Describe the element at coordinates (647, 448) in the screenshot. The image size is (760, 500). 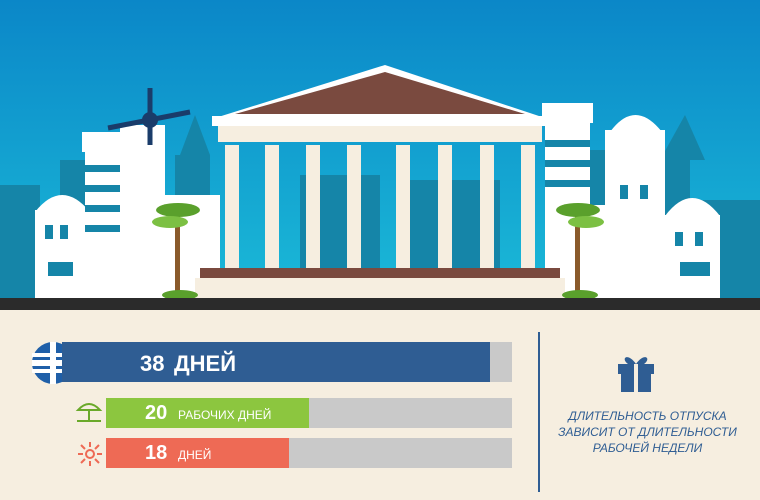
I see `note-line-3: РАБОЧЕЙ НЕДЕЛИ` at that location.